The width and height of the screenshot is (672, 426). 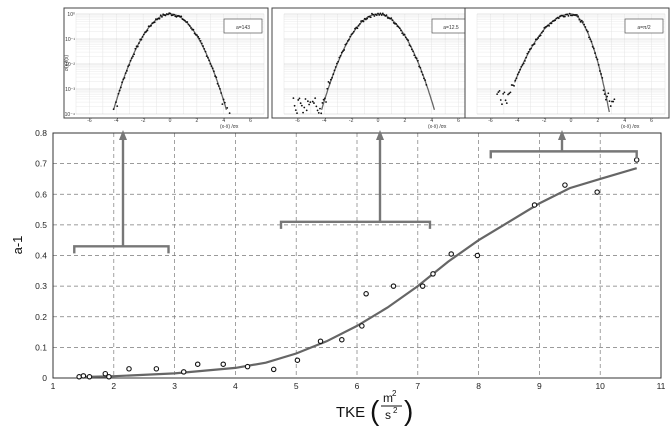 I want to click on inset-x-tick: -6, so click(x=297, y=121).